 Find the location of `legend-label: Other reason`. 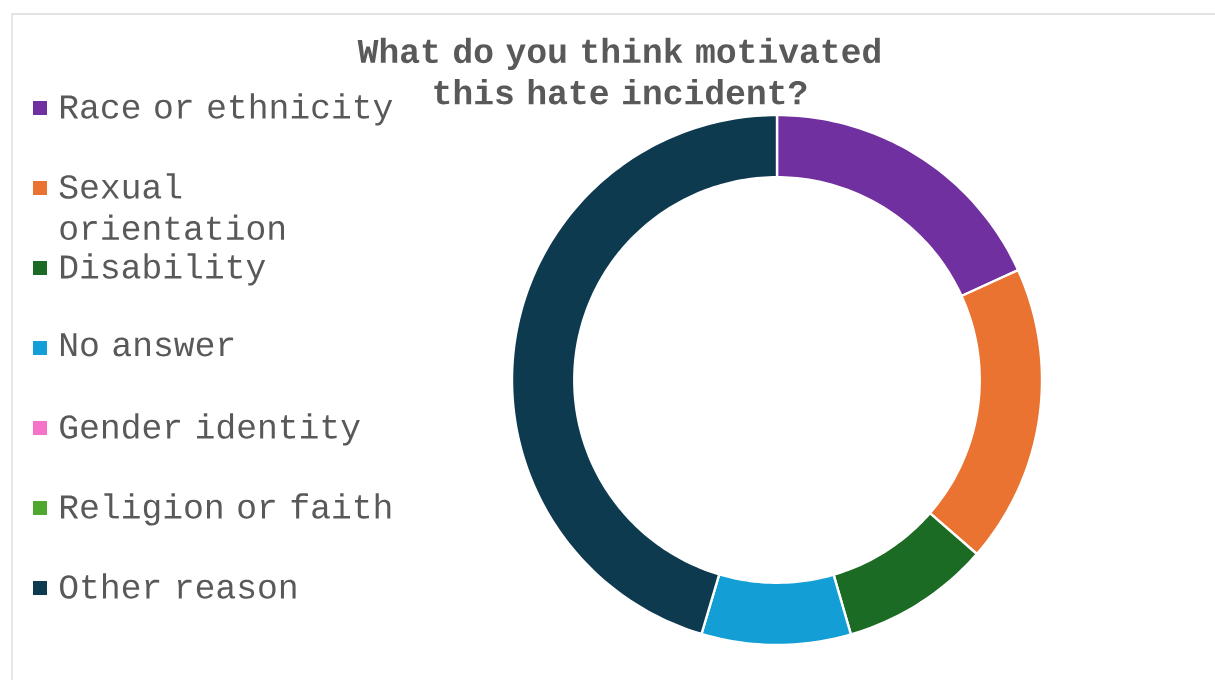

legend-label: Other reason is located at coordinates (178, 586).